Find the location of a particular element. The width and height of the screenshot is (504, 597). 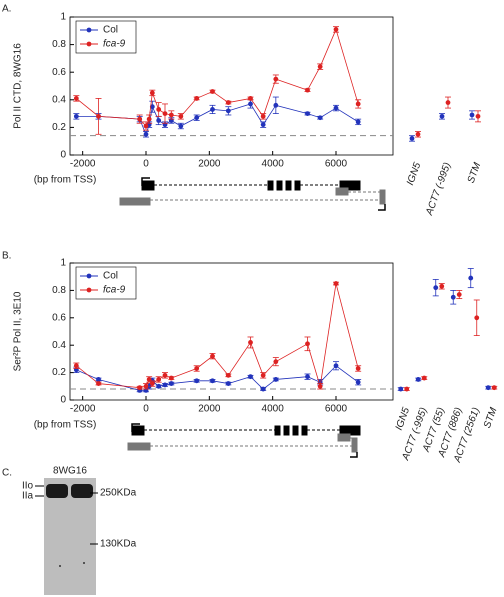

band-label: IIa is located at coordinates (28, 496).